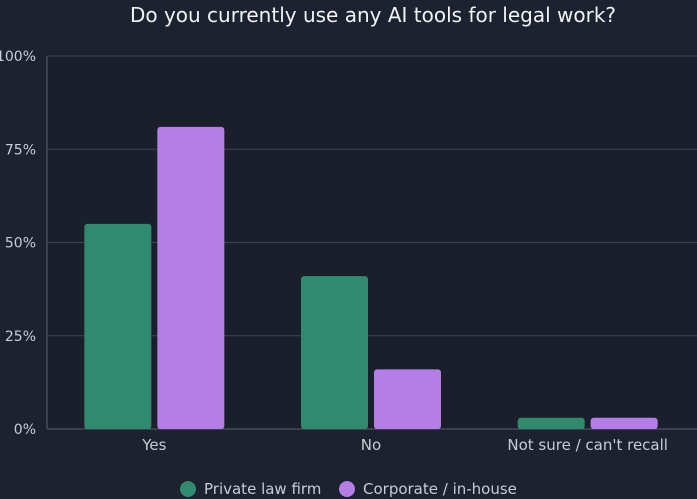 This screenshot has height=499, width=697. Describe the element at coordinates (20, 337) in the screenshot. I see `y-tick-label: 25%` at that location.